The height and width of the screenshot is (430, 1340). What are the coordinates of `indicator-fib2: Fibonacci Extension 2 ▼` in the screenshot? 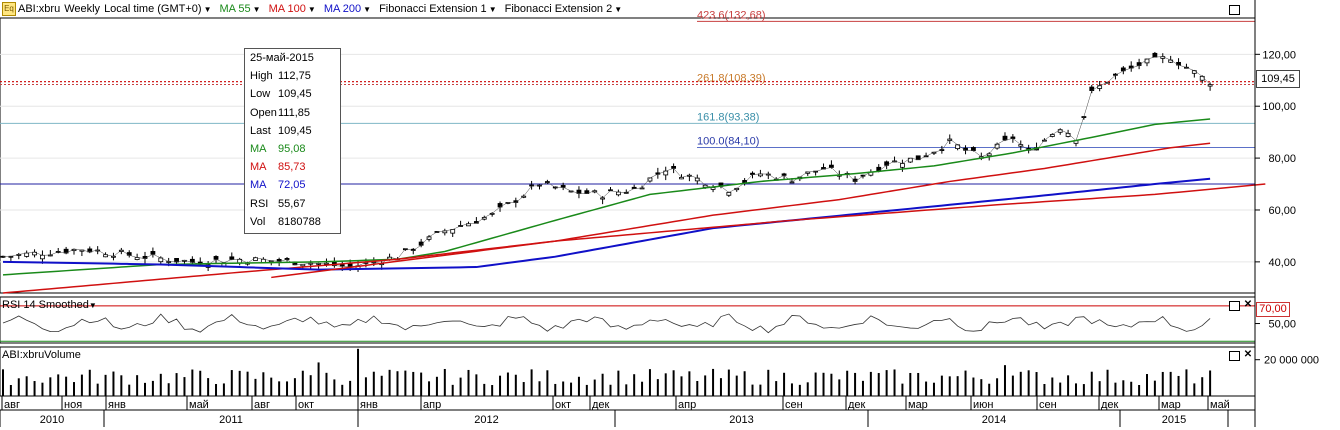 It's located at (564, 9).